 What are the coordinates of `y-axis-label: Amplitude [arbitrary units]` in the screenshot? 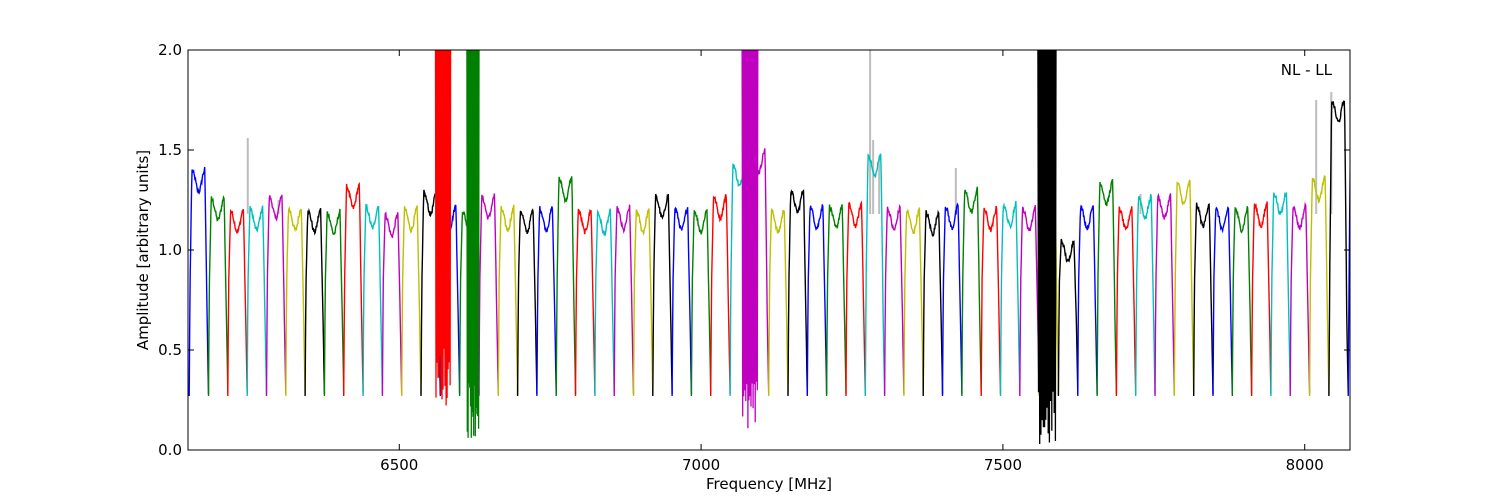 It's located at (143, 250).